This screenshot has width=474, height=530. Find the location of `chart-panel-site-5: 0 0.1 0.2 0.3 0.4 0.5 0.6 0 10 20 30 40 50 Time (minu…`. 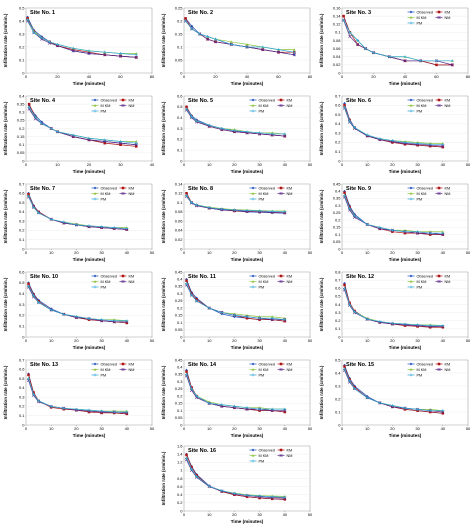

chart-panel-site-5: 0 0.1 0.2 0.3 0.4 0.5 0.6 0 10 20 30 40 50 Time (minu… is located at coordinates (238, 133).